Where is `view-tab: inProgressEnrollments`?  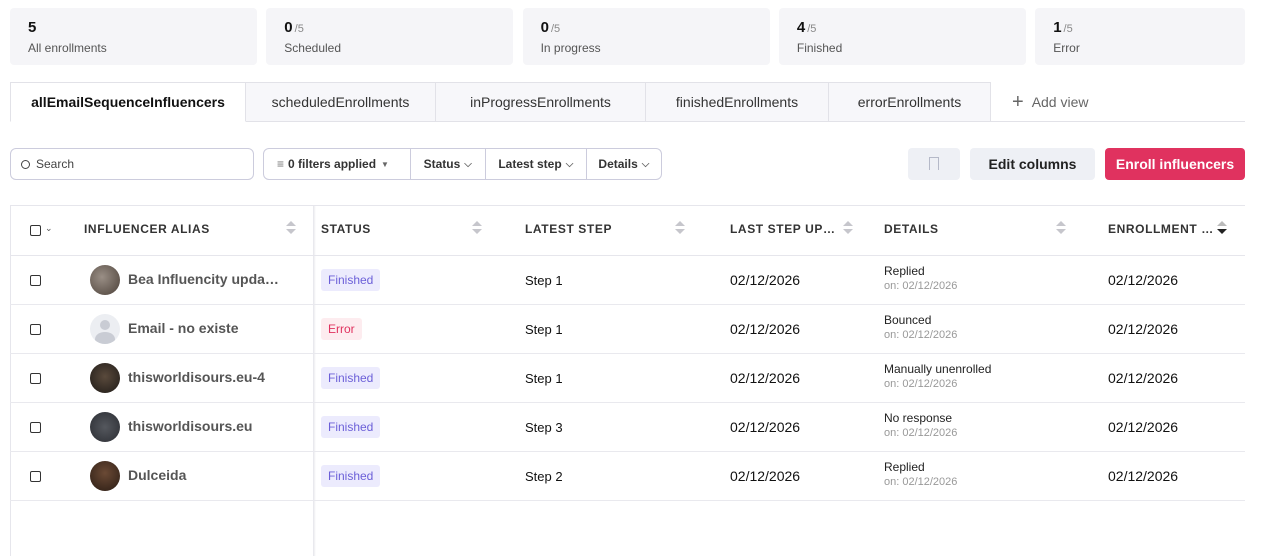
view-tab: inProgressEnrollments is located at coordinates (541, 102).